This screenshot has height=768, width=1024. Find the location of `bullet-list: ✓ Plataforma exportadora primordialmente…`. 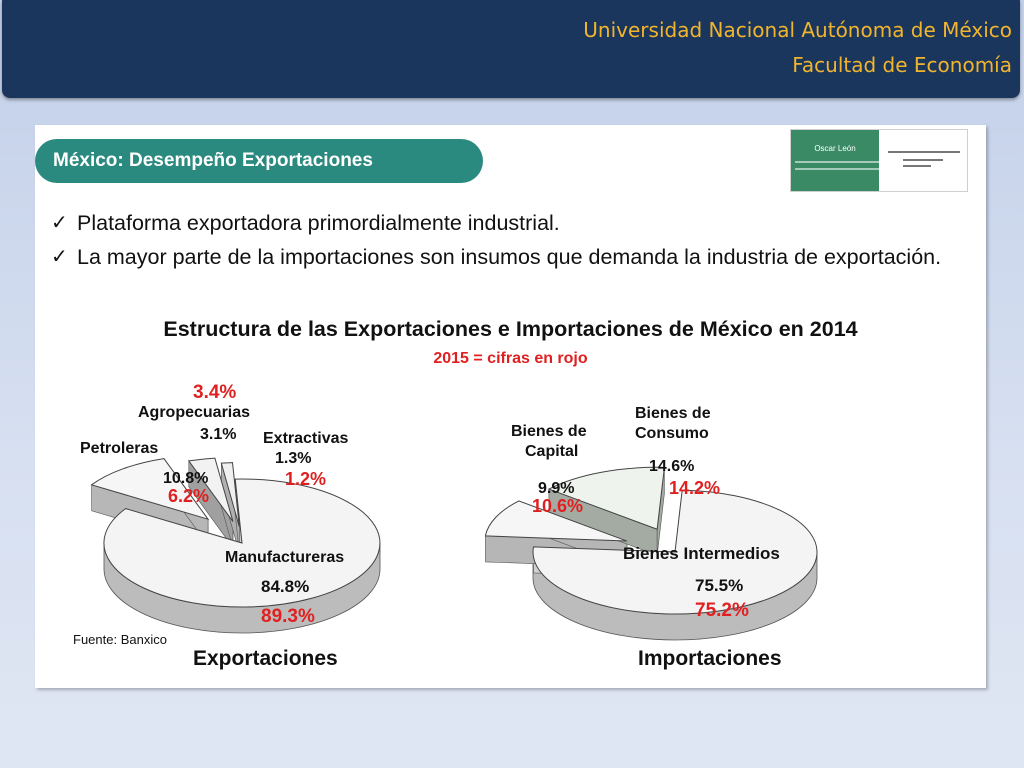

bullet-list: ✓ Plataforma exportadora primordialmente… is located at coordinates (514, 243).